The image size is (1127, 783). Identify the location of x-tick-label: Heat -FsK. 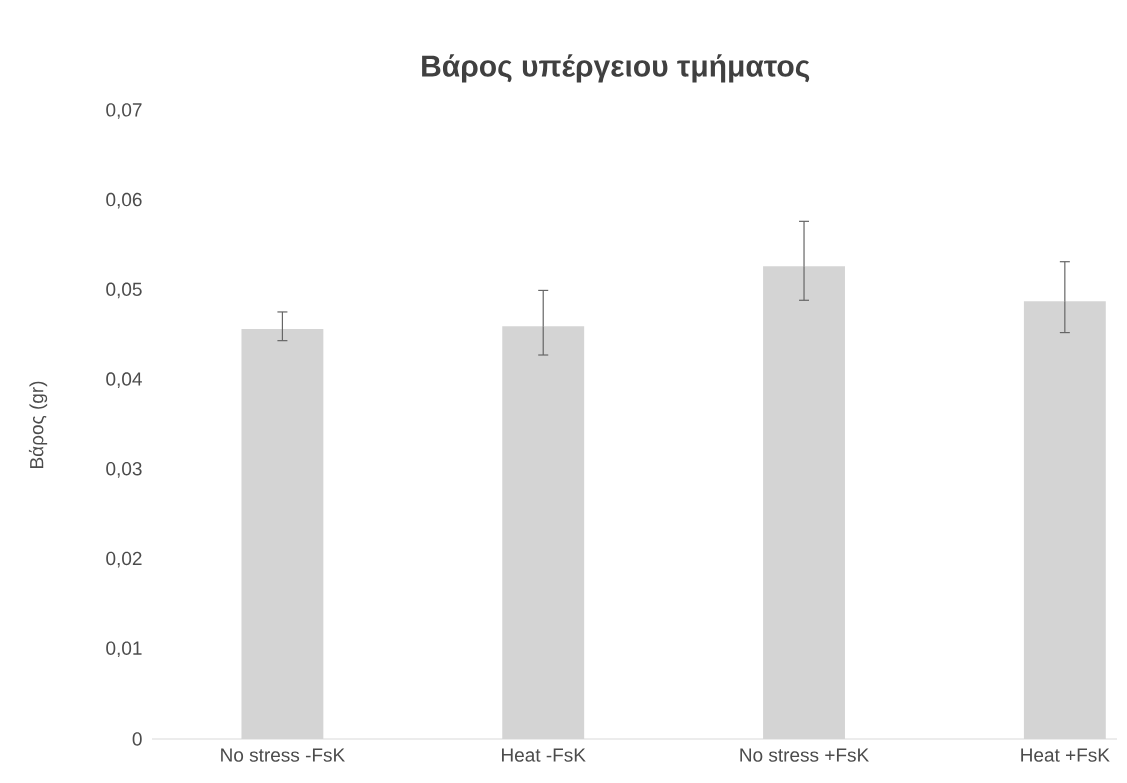
(544, 755).